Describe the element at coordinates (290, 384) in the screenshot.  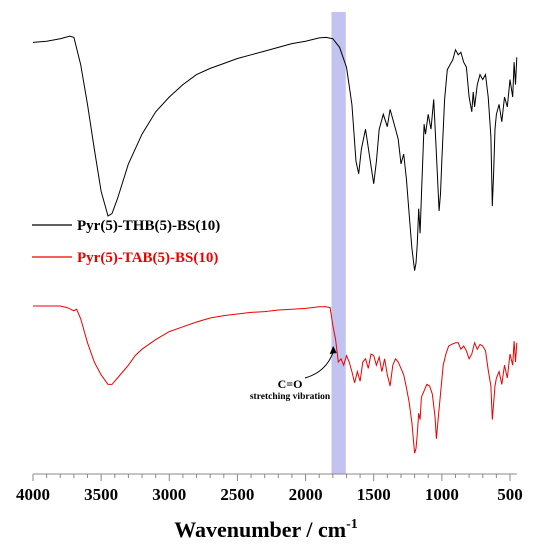
I see `annotation-label: C=O` at that location.